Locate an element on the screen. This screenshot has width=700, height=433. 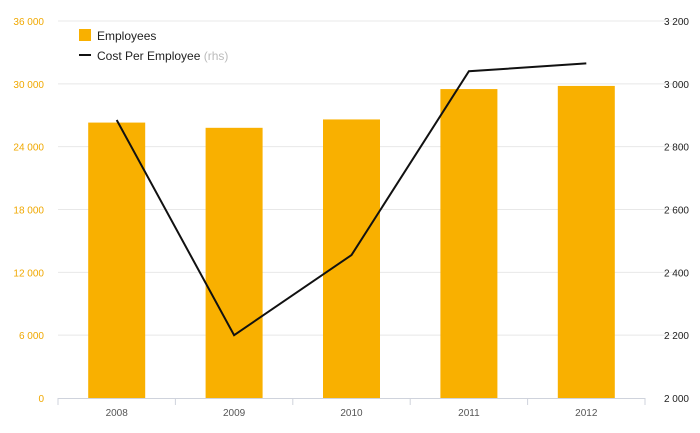
y-left-tick-label: 12 000 is located at coordinates (28, 273).